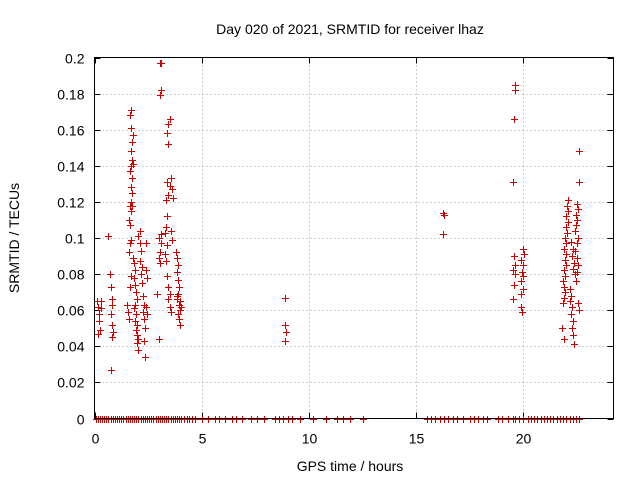  What do you see at coordinates (70, 167) in the screenshot?
I see `y-tick-label: 0.14` at bounding box center [70, 167].